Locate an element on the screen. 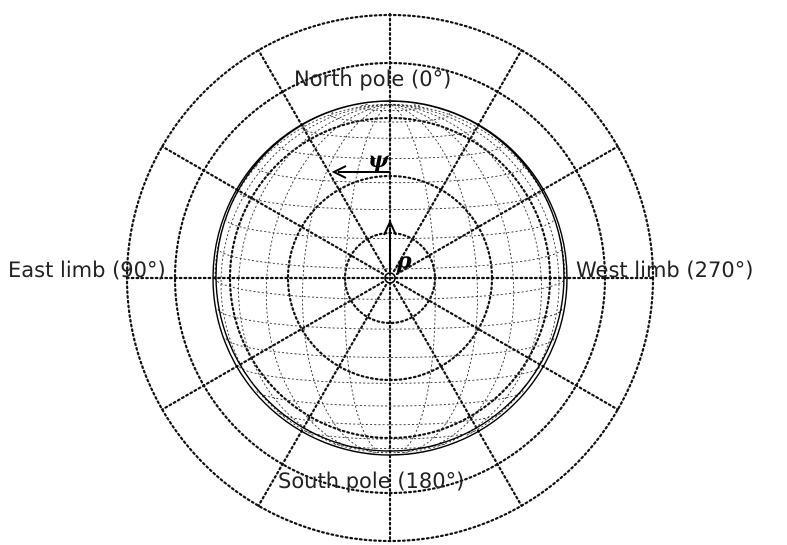 The width and height of the screenshot is (787, 545). east-limb-label: East limb (90°) is located at coordinates (87, 270).